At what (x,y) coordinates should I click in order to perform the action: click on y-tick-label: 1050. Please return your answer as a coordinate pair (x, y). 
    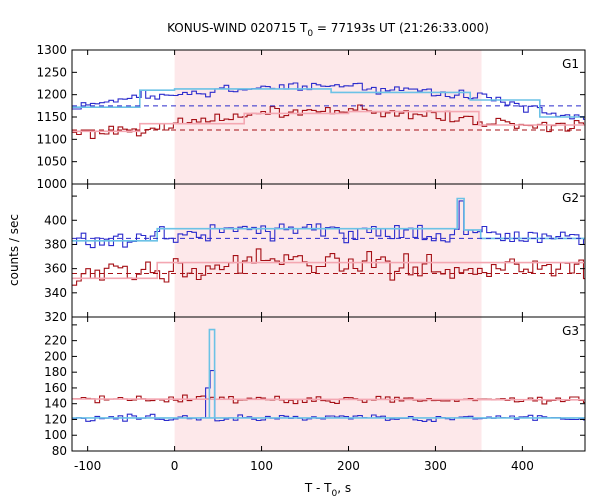
    Looking at the image, I should click on (51, 162).